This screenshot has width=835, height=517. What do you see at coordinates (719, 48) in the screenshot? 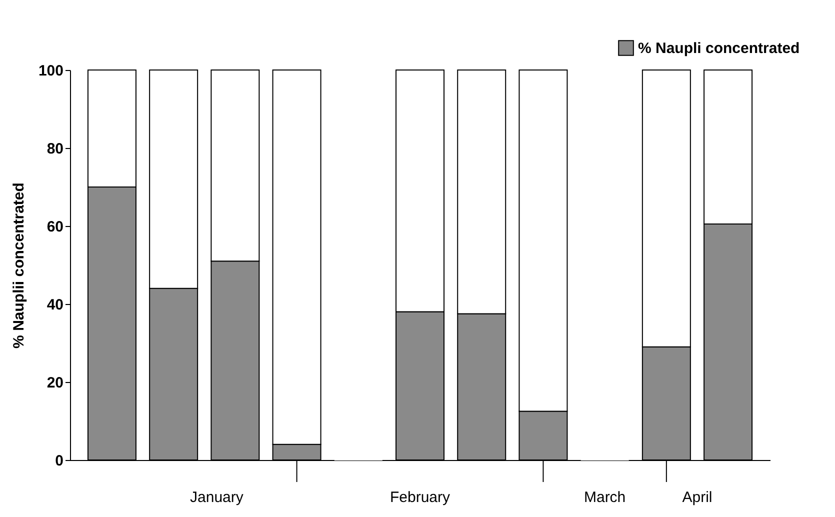
I see `legend-label: % Naupli concentrated` at bounding box center [719, 48].